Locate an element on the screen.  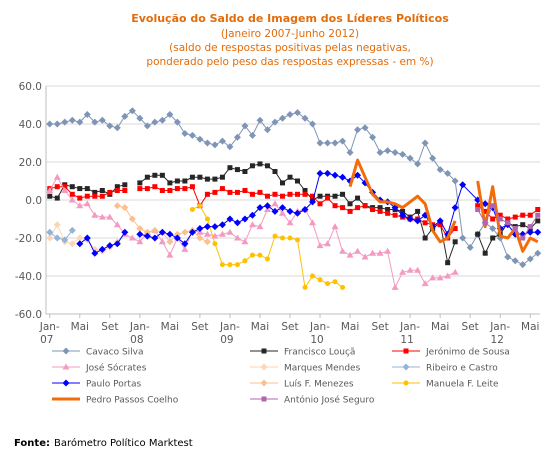
series-line is located at coordinates (61, 235).